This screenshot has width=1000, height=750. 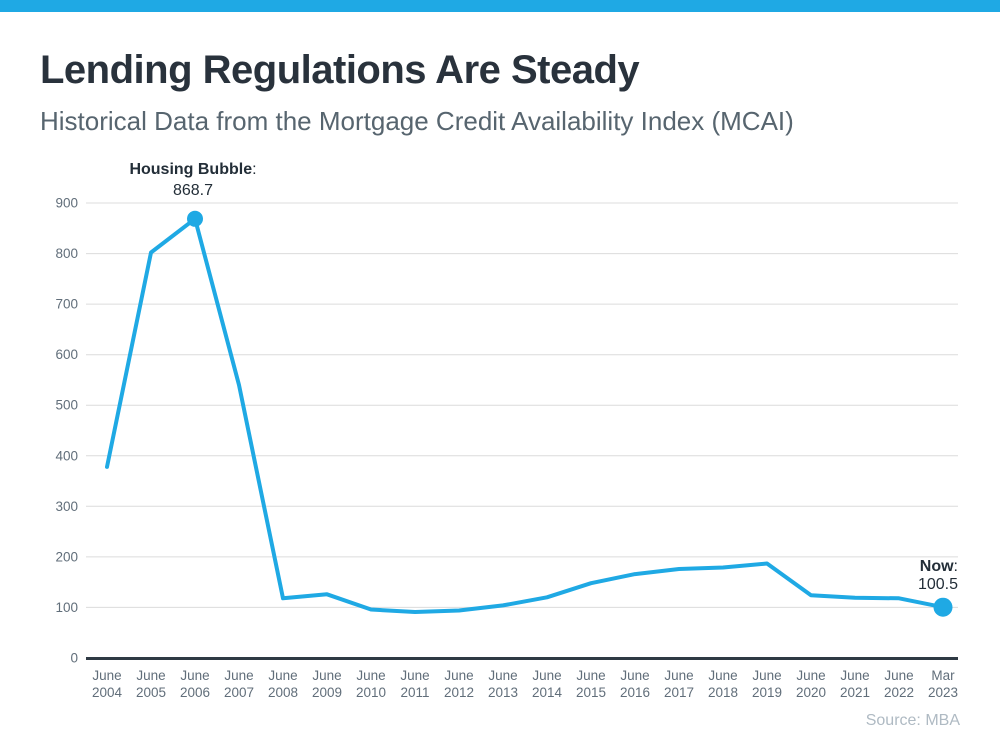 I want to click on y-tick-label-500: 500, so click(x=66, y=405).